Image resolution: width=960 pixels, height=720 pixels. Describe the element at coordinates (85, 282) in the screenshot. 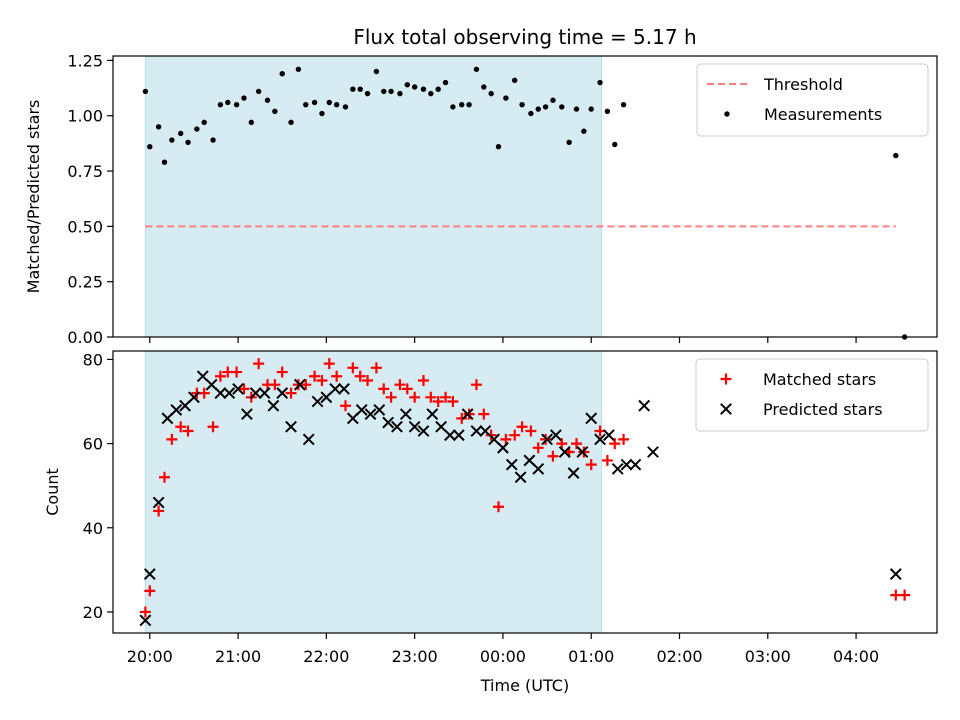

I see `y-tick-label: 0.25` at that location.